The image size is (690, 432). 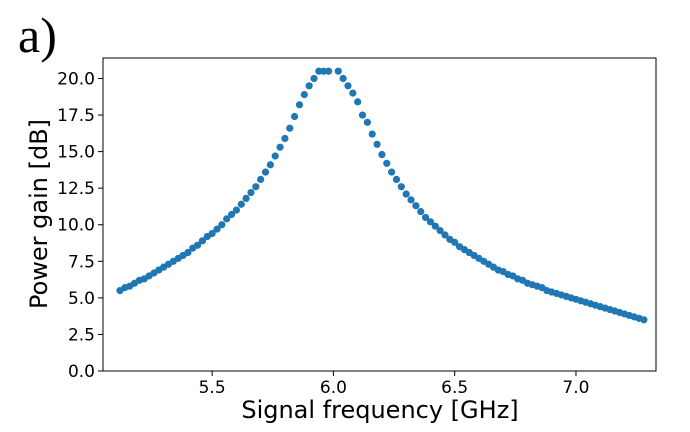 I want to click on y-tick-label: 0.0, so click(x=81, y=372).